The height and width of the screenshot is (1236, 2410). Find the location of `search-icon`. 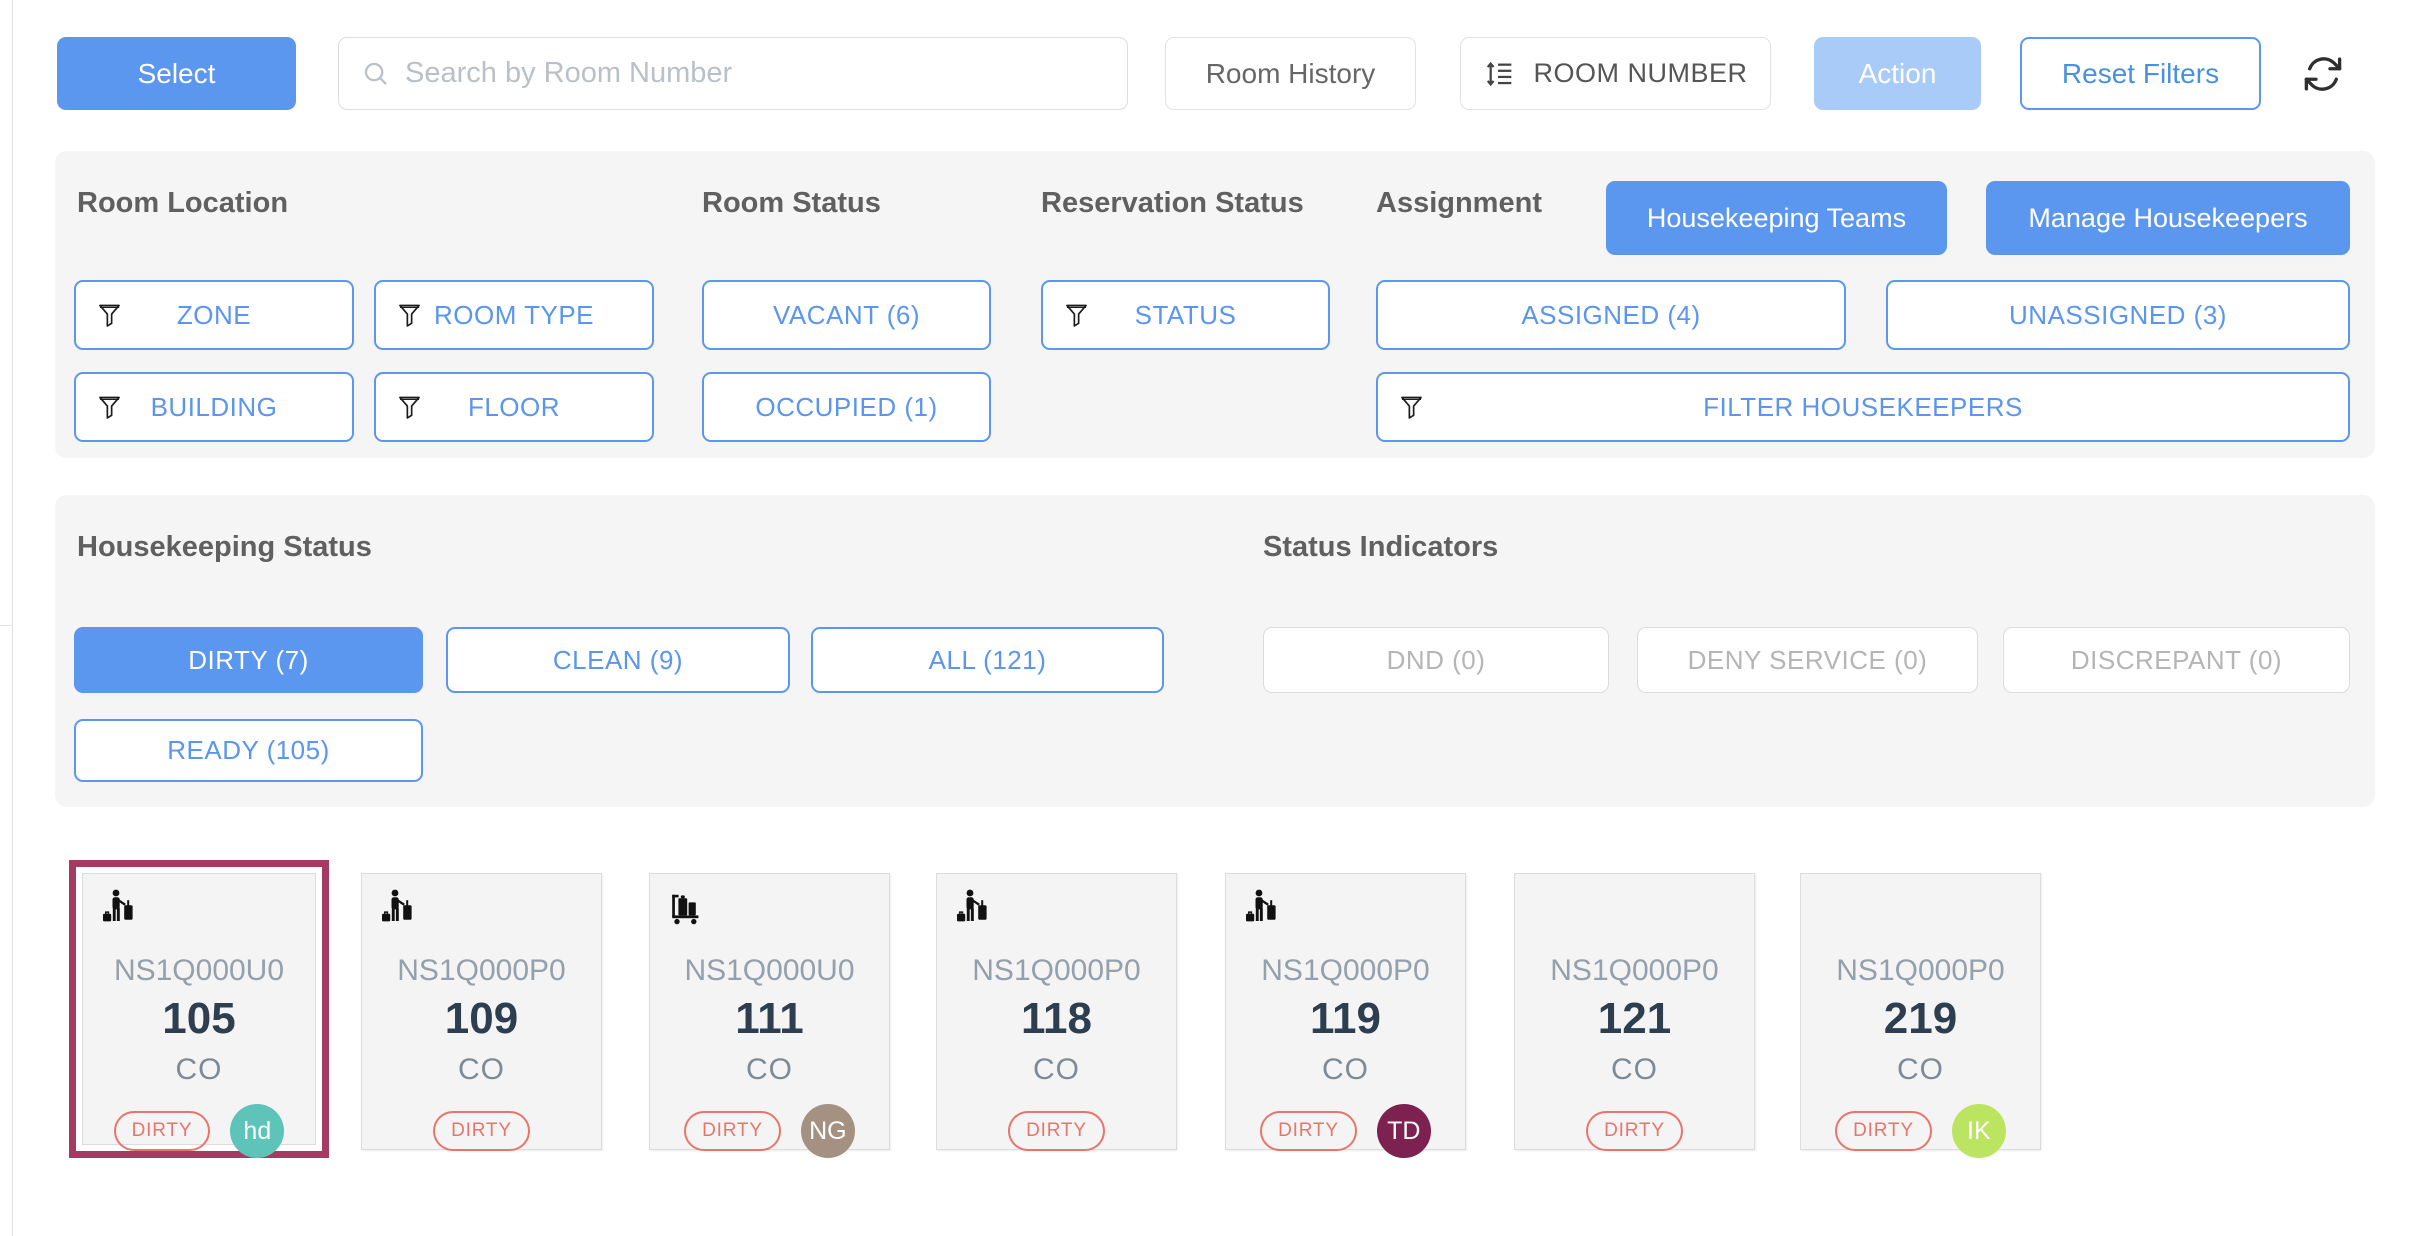

search-icon is located at coordinates (376, 74).